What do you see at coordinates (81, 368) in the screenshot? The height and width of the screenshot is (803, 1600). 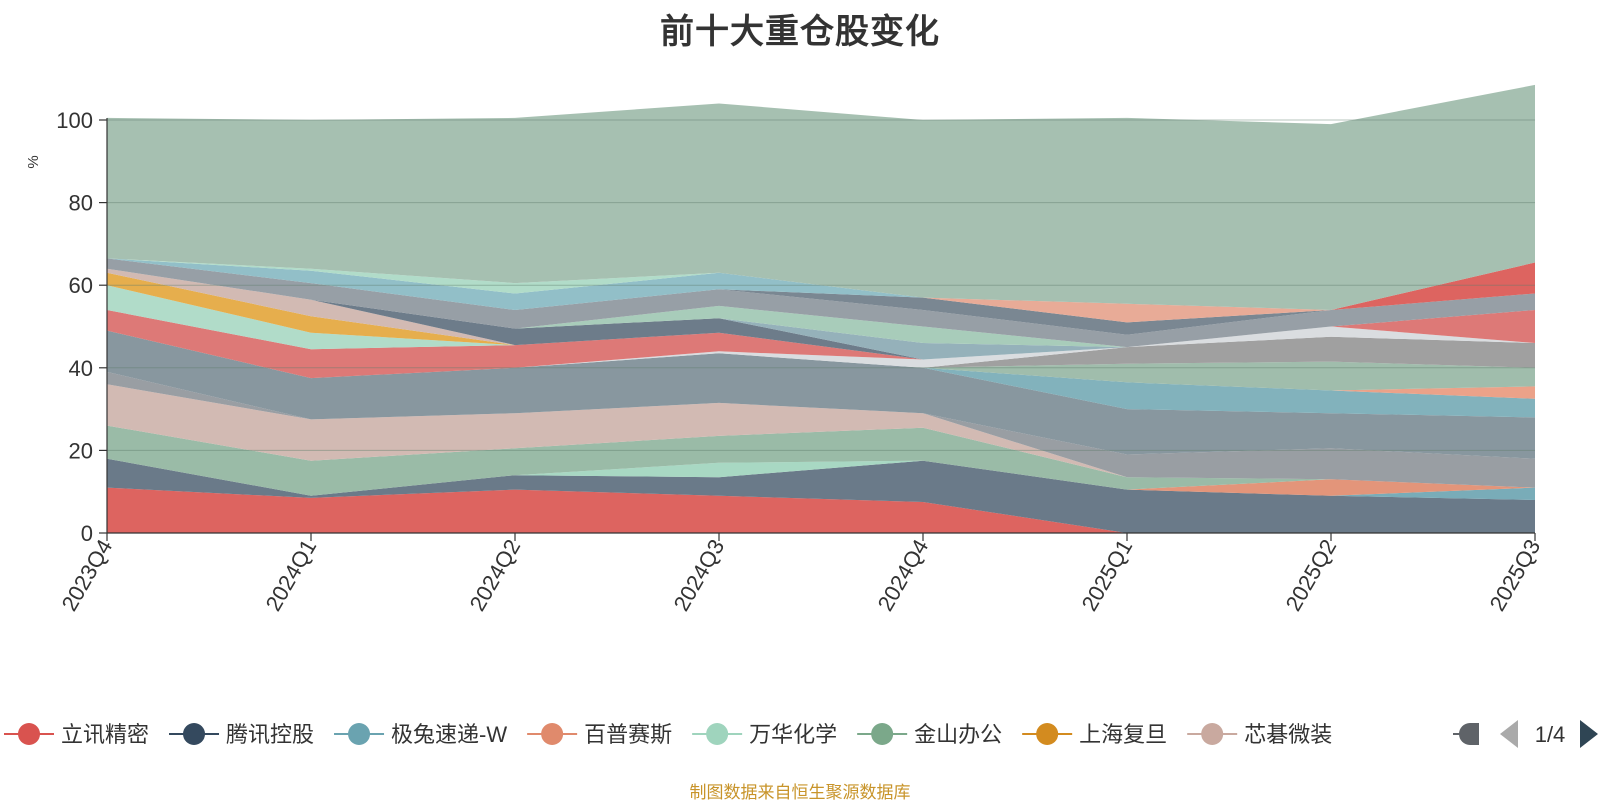 I see `y-tick-label: 40` at bounding box center [81, 368].